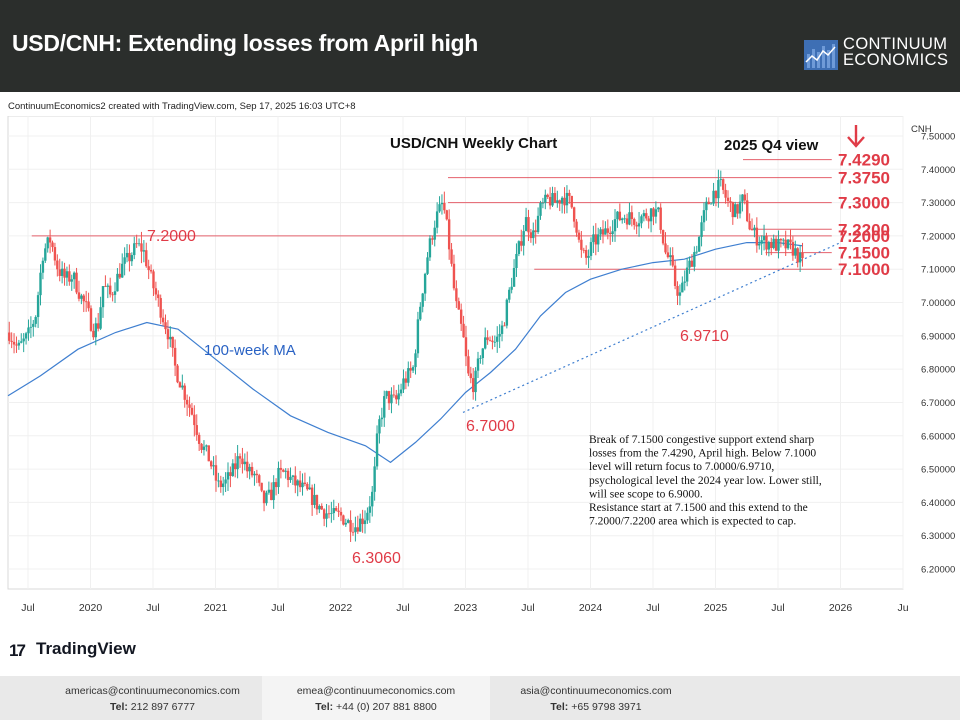 This screenshot has height=720, width=960. Describe the element at coordinates (938, 470) in the screenshot. I see `y-tick-label: 6.50000` at that location.